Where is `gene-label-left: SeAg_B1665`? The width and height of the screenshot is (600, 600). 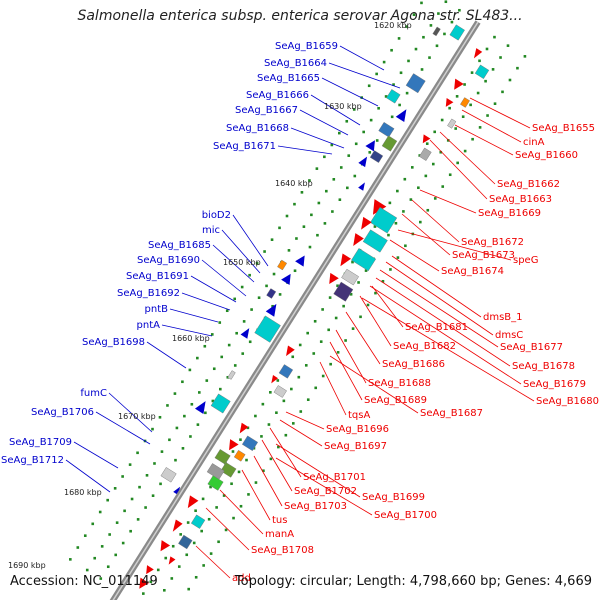
gene-label-left: SeAg_B1665 is located at coordinates (288, 78).